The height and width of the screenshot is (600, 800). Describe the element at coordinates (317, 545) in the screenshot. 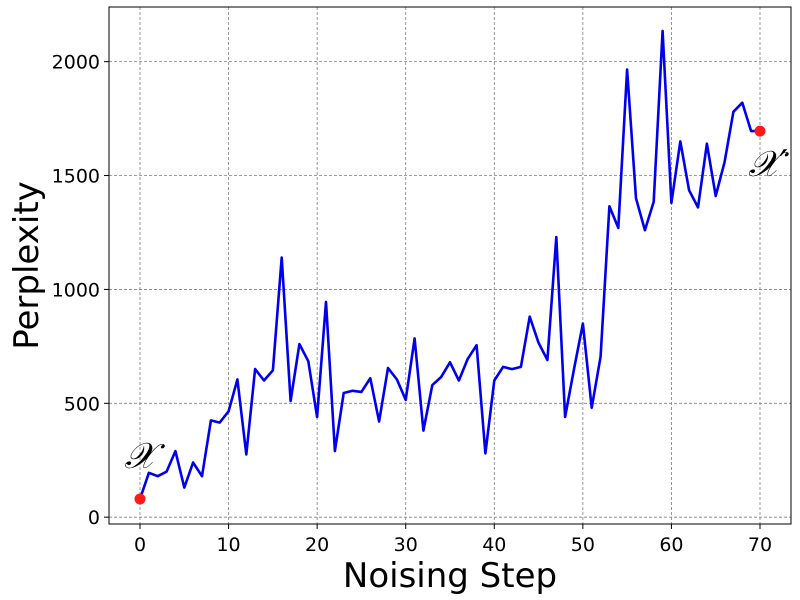

I see `x-tick-label: 20` at that location.